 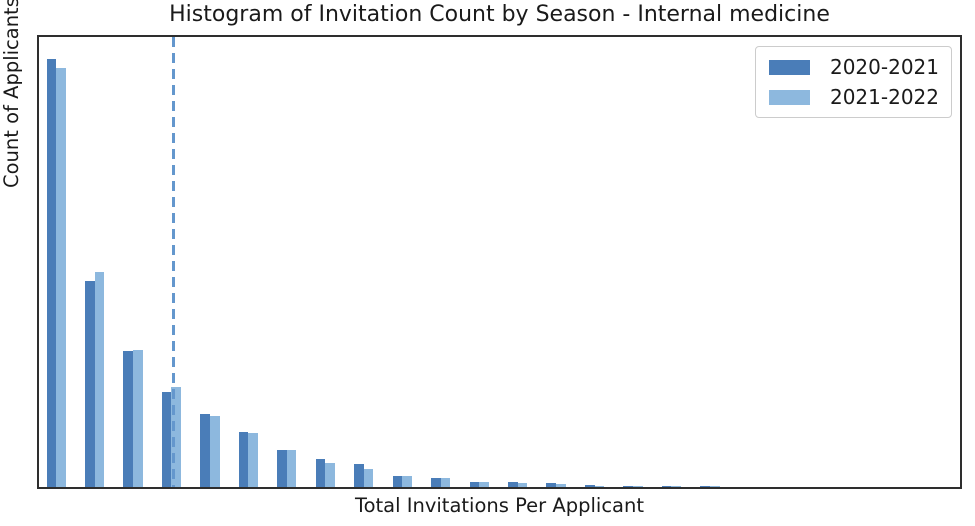 I want to click on bar-2020-2021-bin3, so click(x=128, y=419).